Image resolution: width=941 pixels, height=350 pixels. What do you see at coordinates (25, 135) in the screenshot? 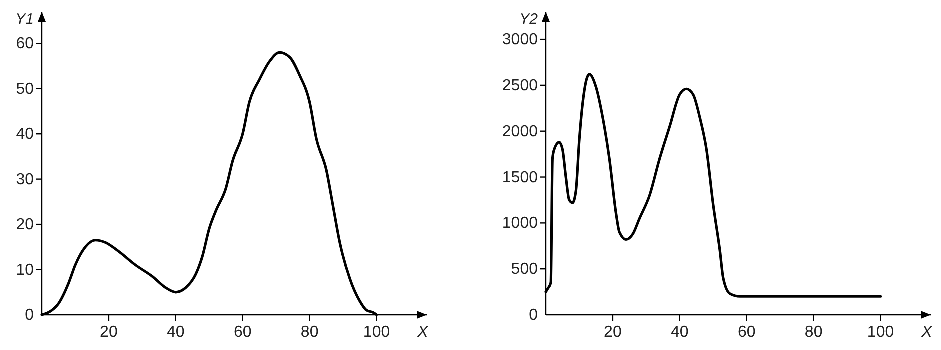
I see `y-tick-label: 40` at bounding box center [25, 135].